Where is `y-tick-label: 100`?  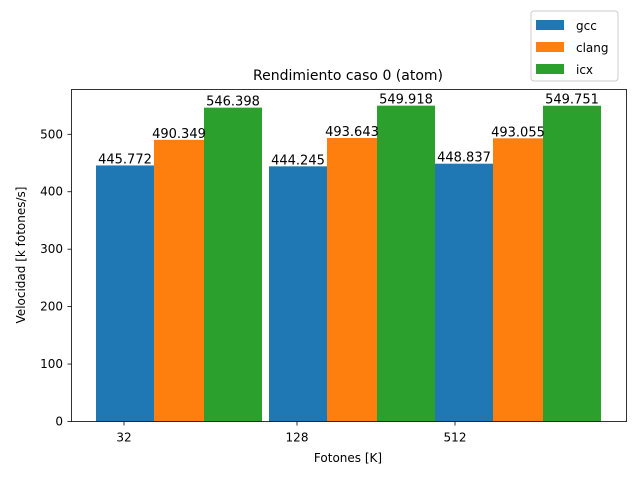
y-tick-label: 100 is located at coordinates (51, 364).